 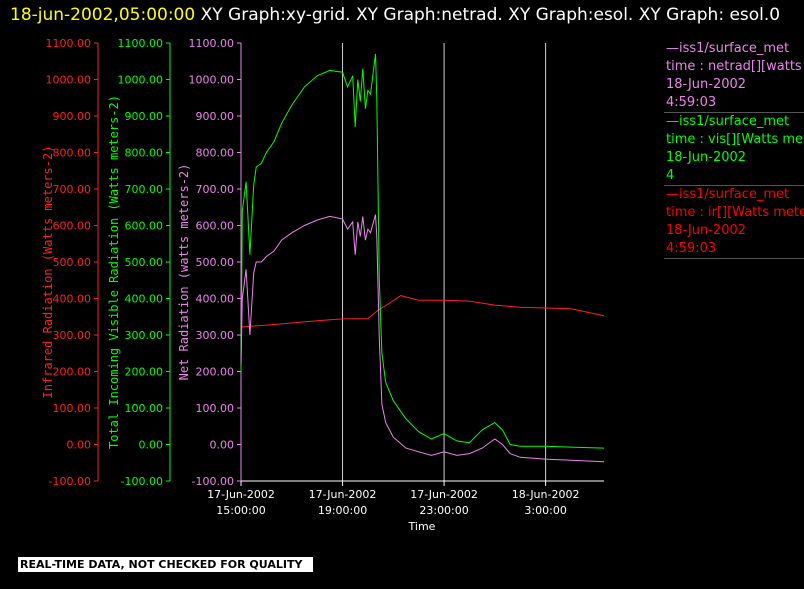 What do you see at coordinates (735, 139) in the screenshot?
I see `legend-desc: time : vis[][Watts meters-2]` at bounding box center [735, 139].